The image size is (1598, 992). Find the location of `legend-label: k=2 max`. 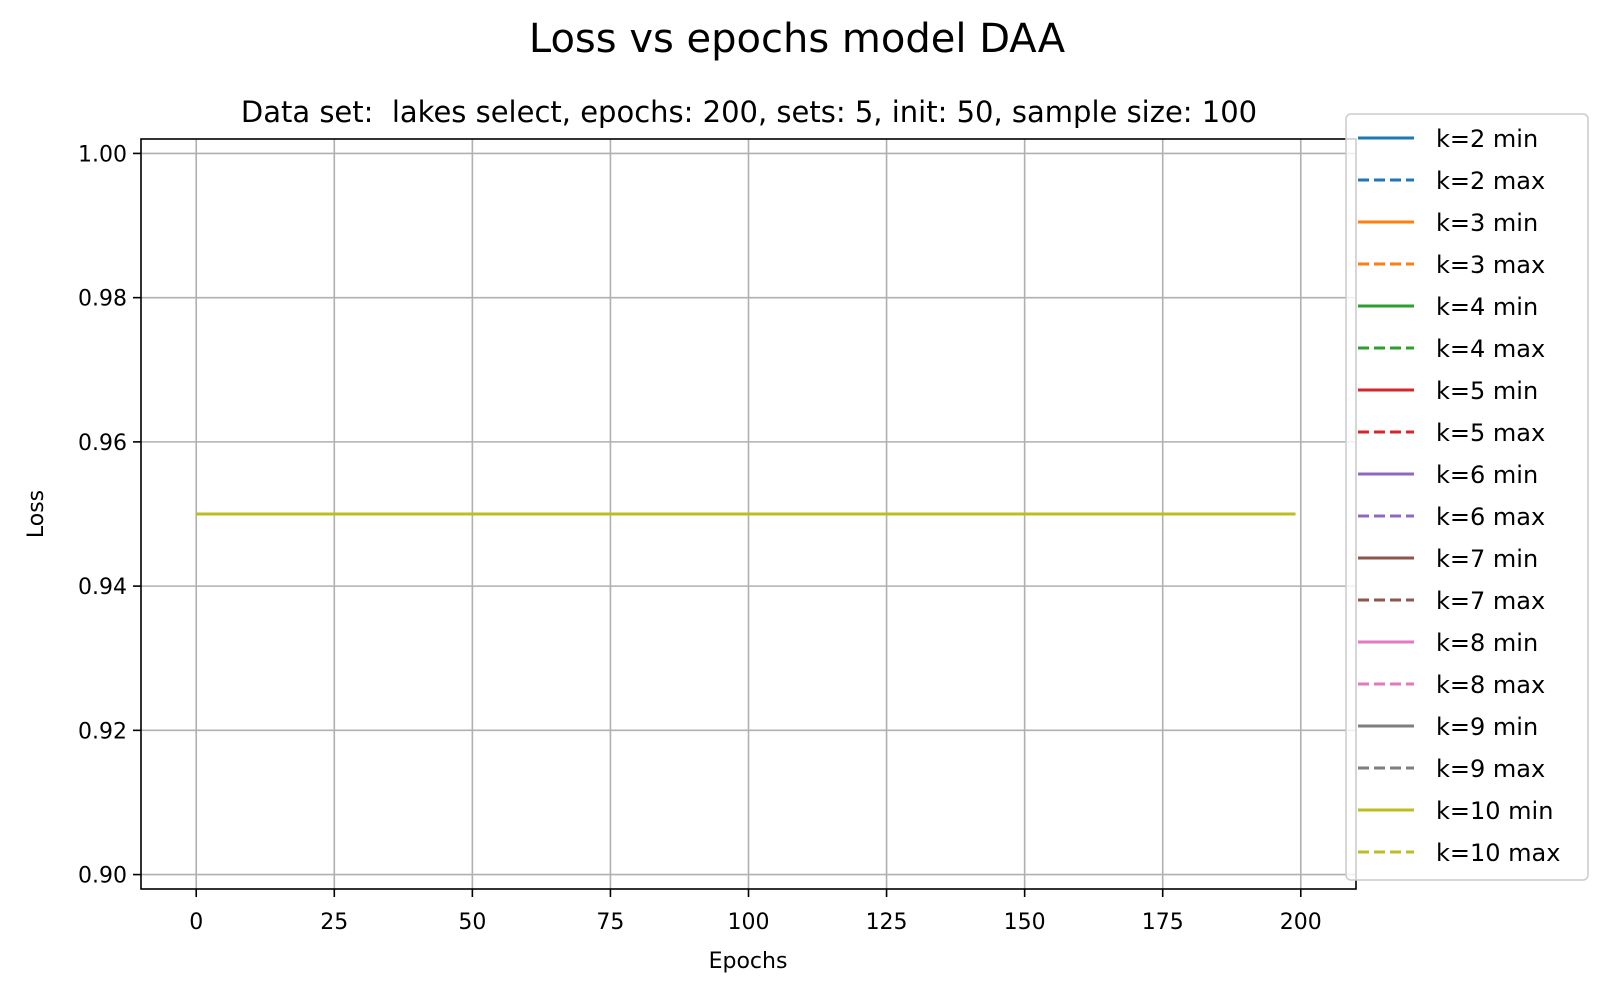

legend-label: k=2 max is located at coordinates (1490, 181).